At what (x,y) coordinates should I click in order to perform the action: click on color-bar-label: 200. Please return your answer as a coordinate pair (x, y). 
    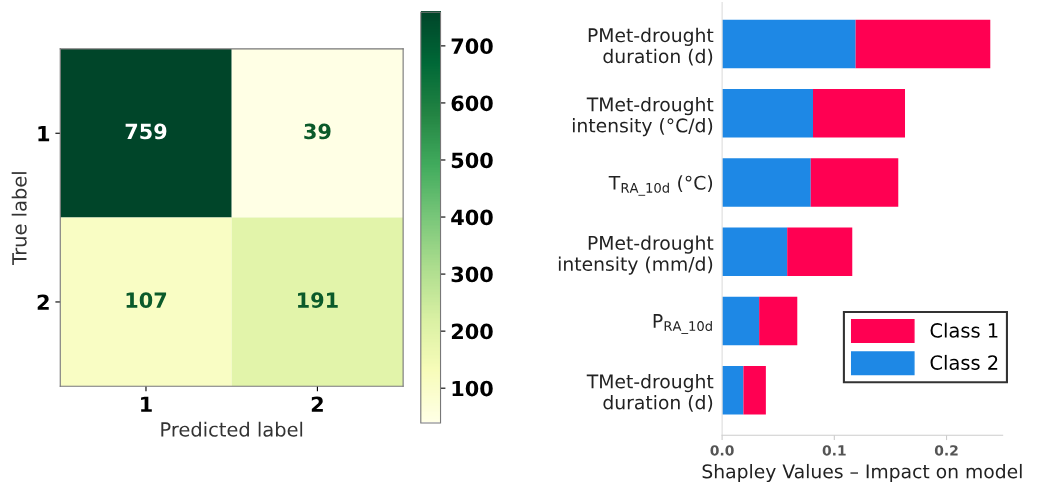
    Looking at the image, I should click on (472, 331).